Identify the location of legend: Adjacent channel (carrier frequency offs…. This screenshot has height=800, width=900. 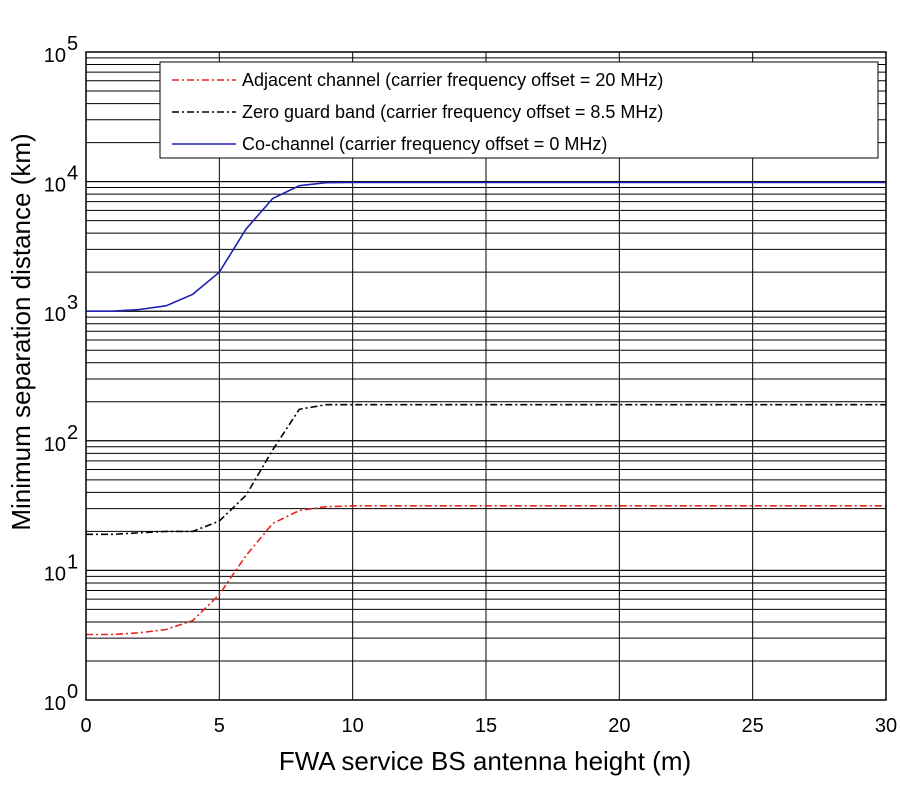
(519, 110).